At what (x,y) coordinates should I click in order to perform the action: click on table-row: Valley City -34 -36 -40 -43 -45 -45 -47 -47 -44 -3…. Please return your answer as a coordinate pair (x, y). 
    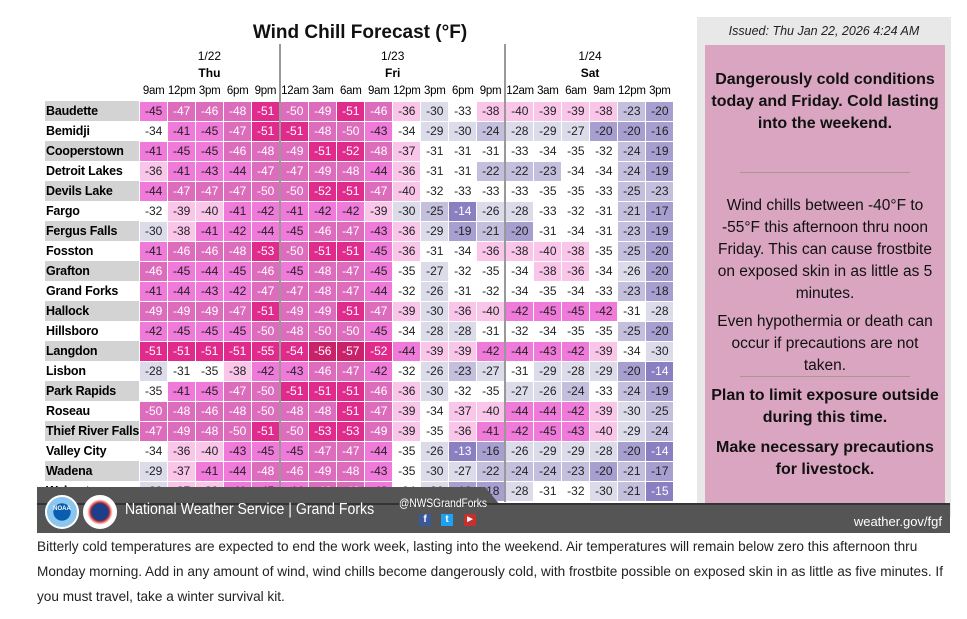
    Looking at the image, I should click on (360, 451).